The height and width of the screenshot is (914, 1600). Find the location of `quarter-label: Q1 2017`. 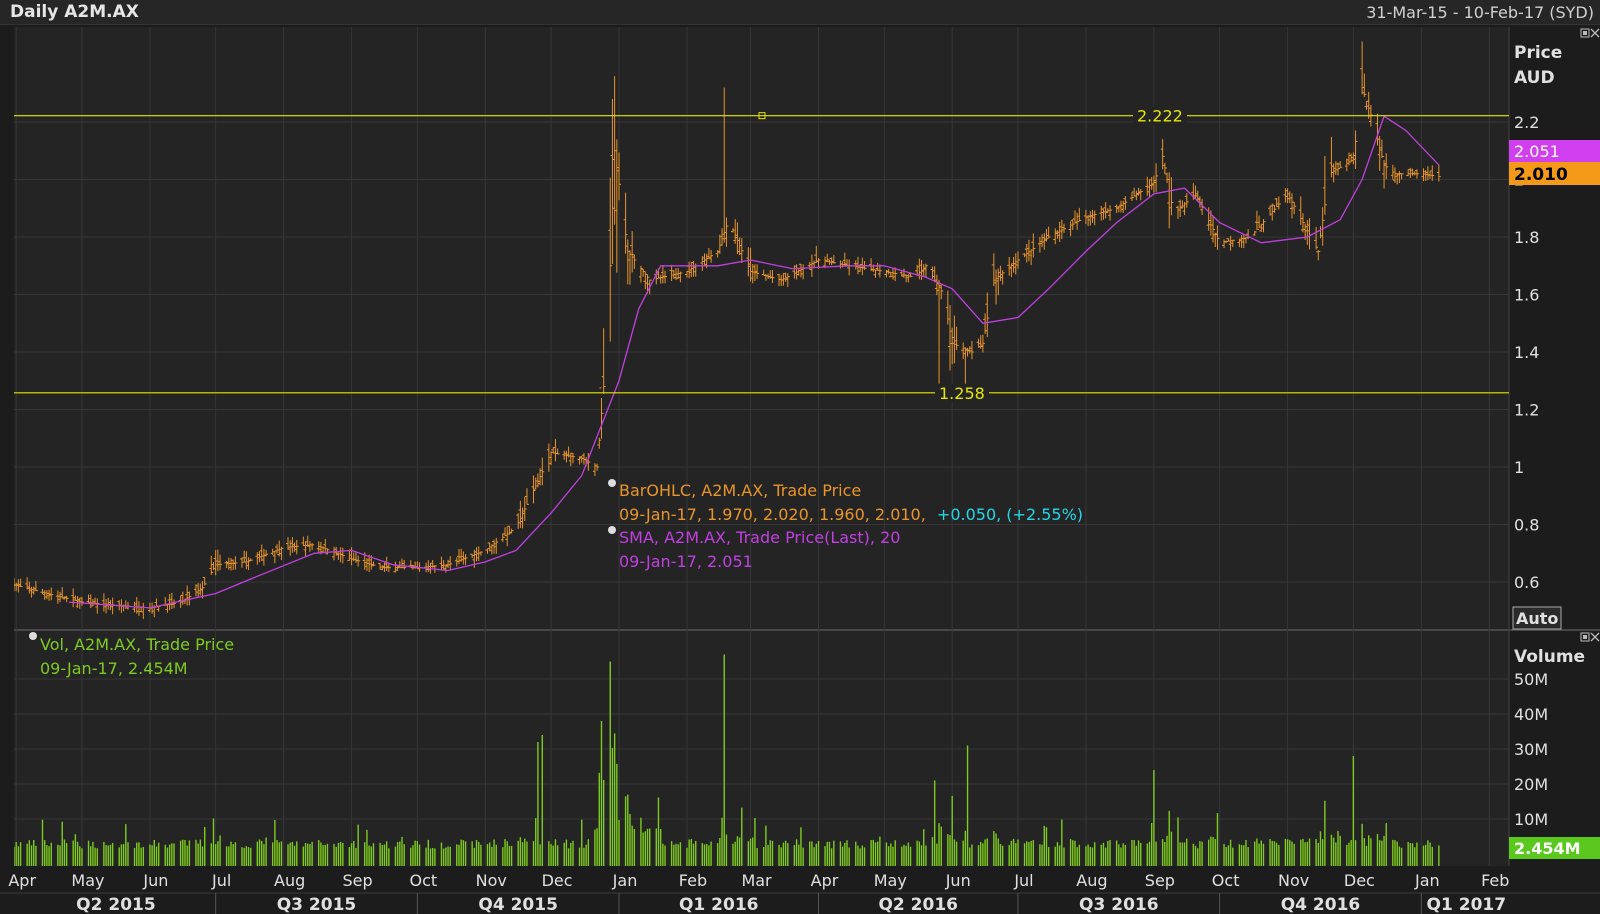

quarter-label: Q1 2017 is located at coordinates (1467, 904).